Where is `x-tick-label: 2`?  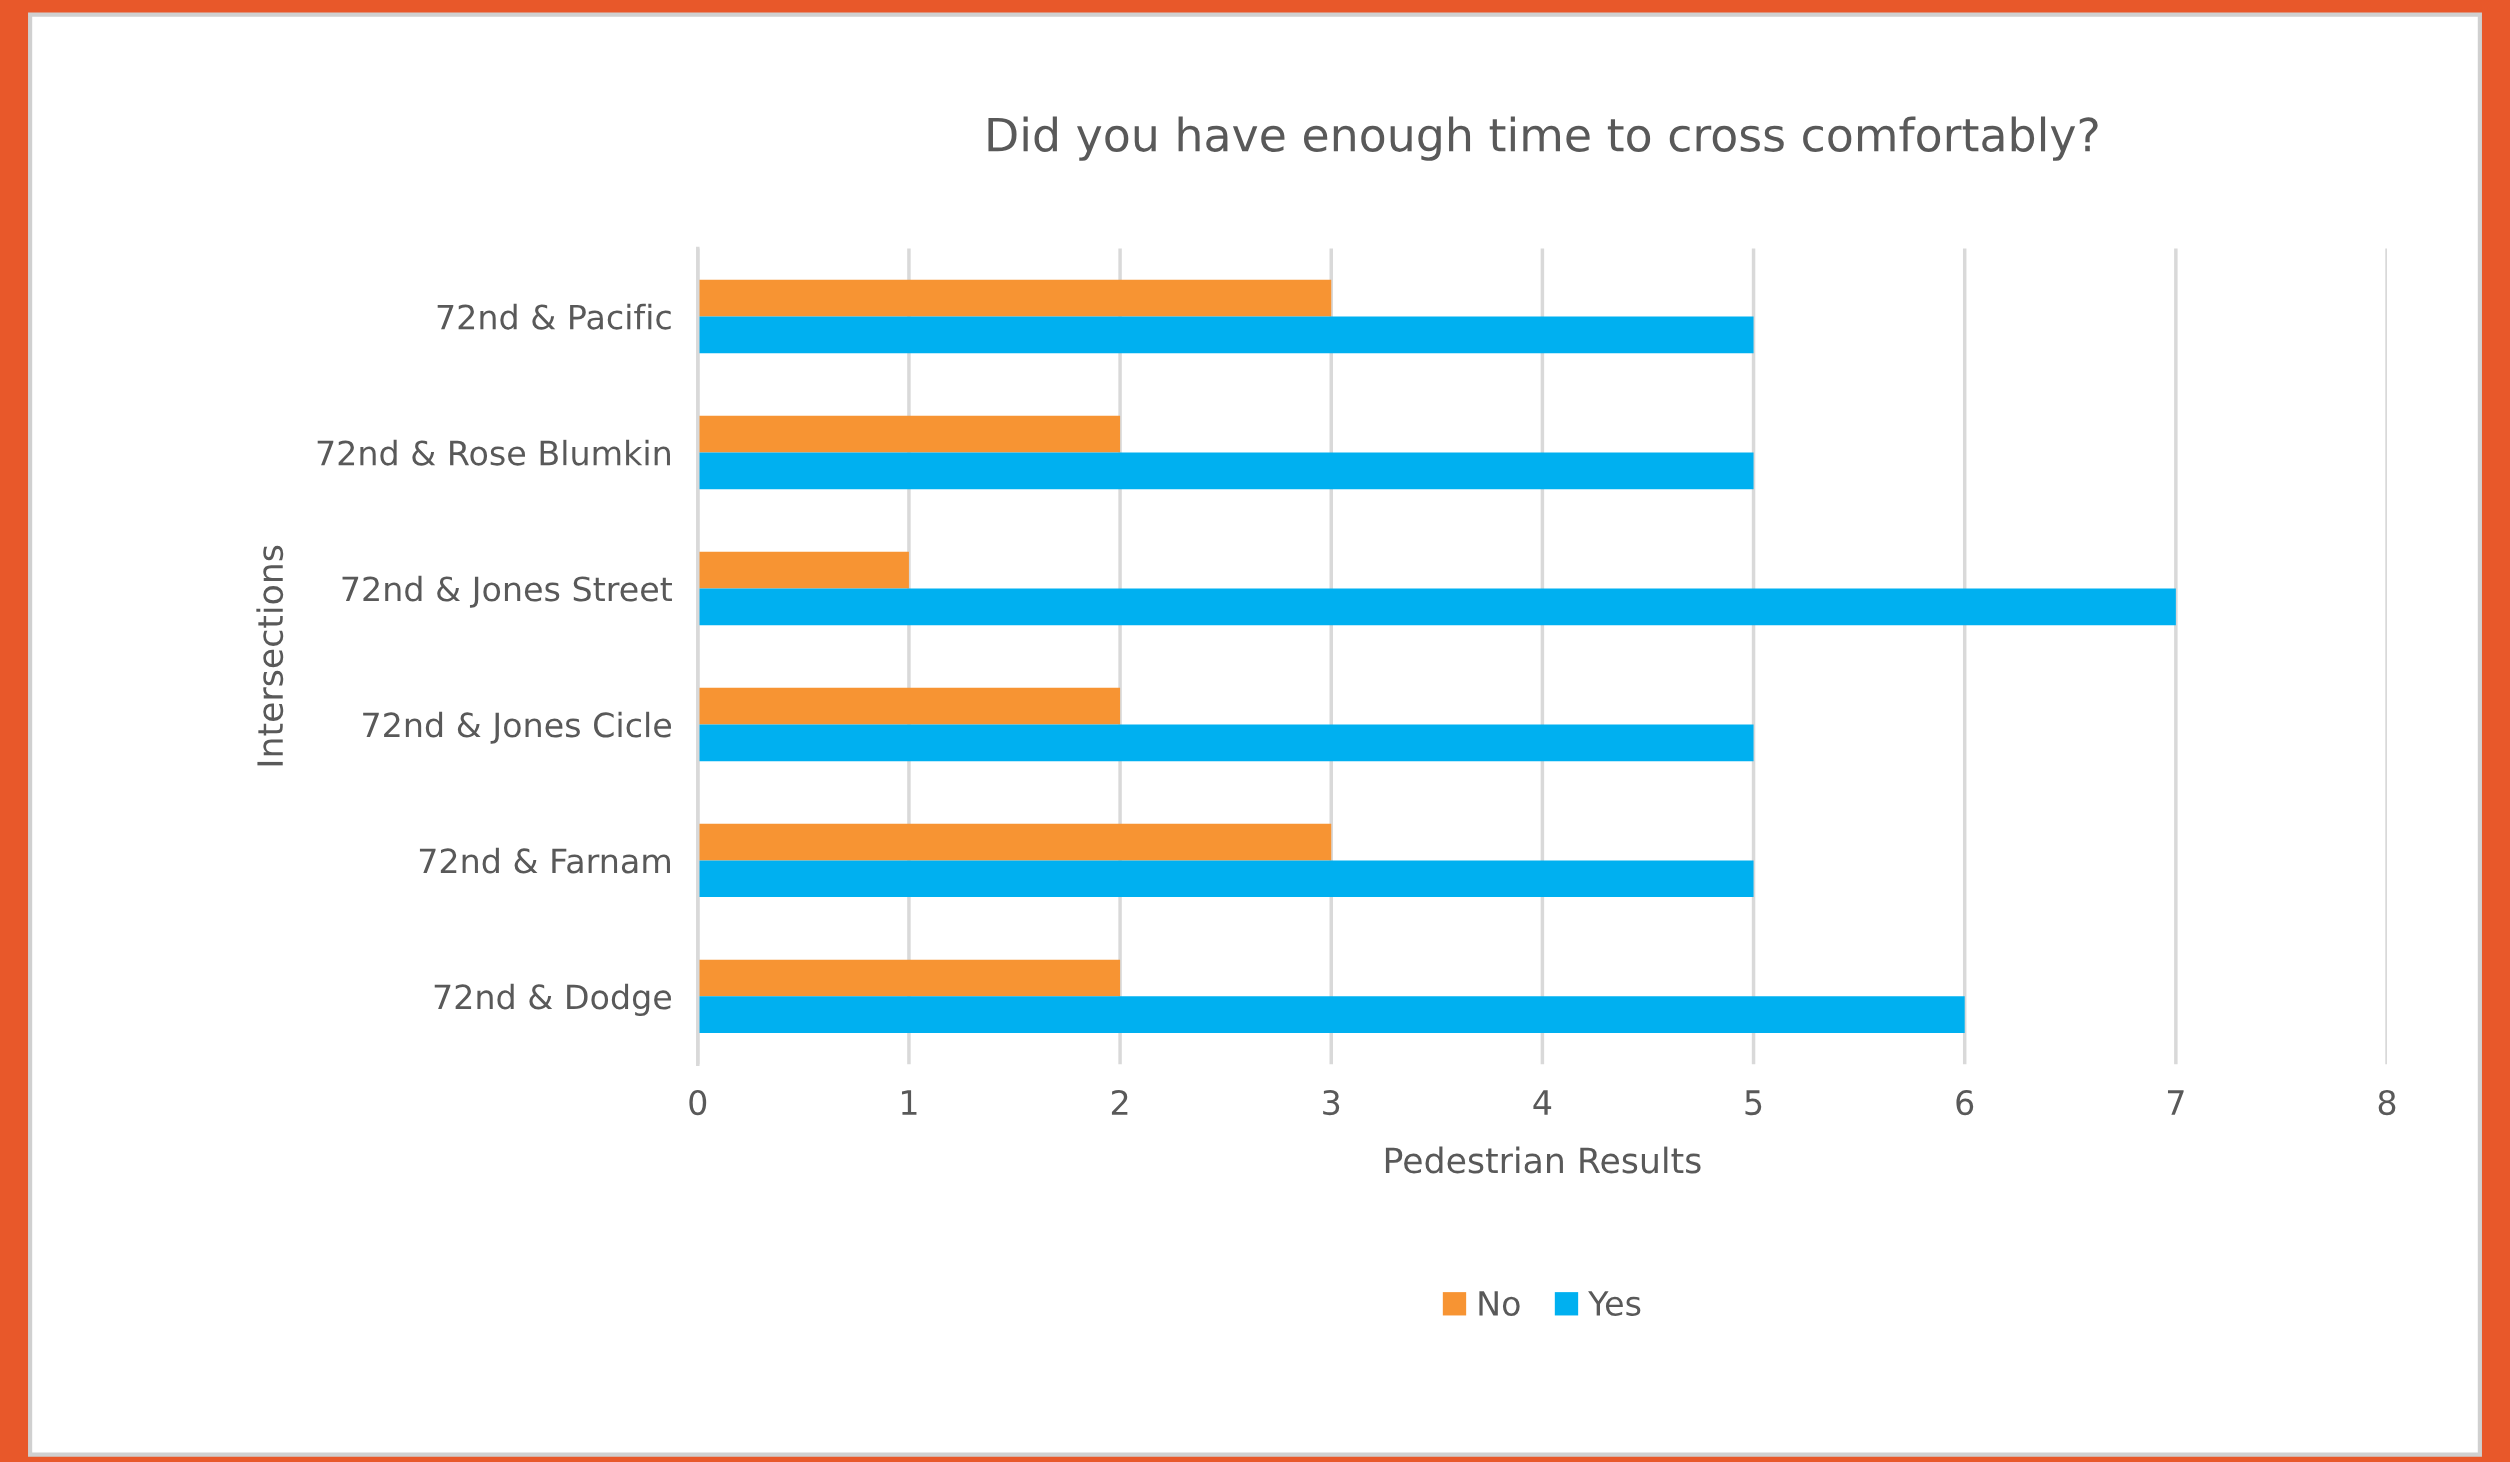 x-tick-label: 2 is located at coordinates (1119, 1102).